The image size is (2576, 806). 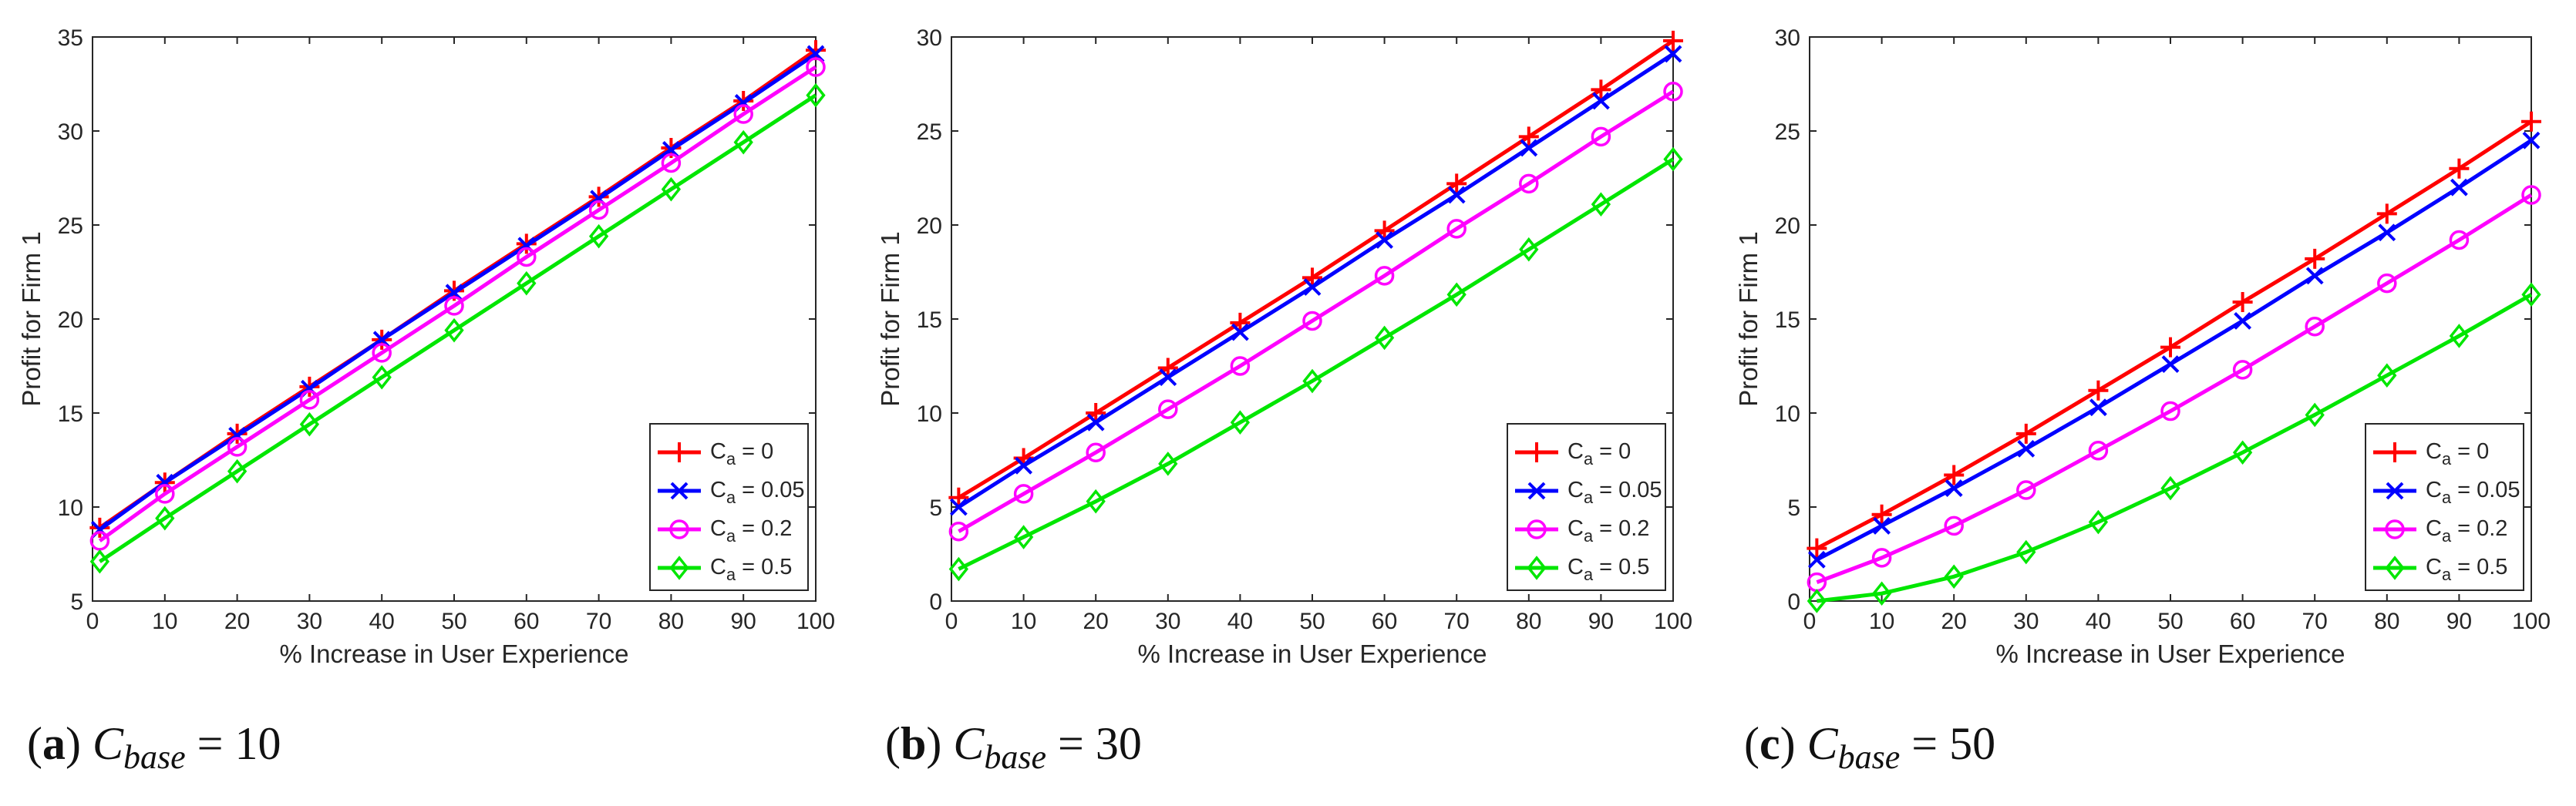 I want to click on y-tick-label: 0, so click(x=936, y=602).